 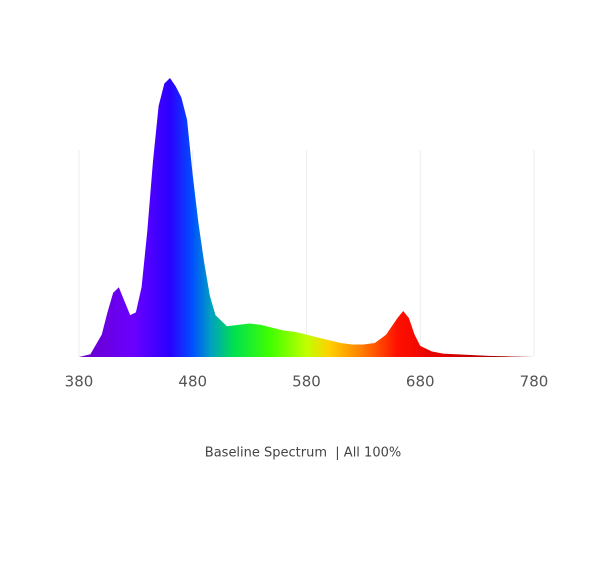 What do you see at coordinates (192, 382) in the screenshot?
I see `x-tick-label: 480` at bounding box center [192, 382].